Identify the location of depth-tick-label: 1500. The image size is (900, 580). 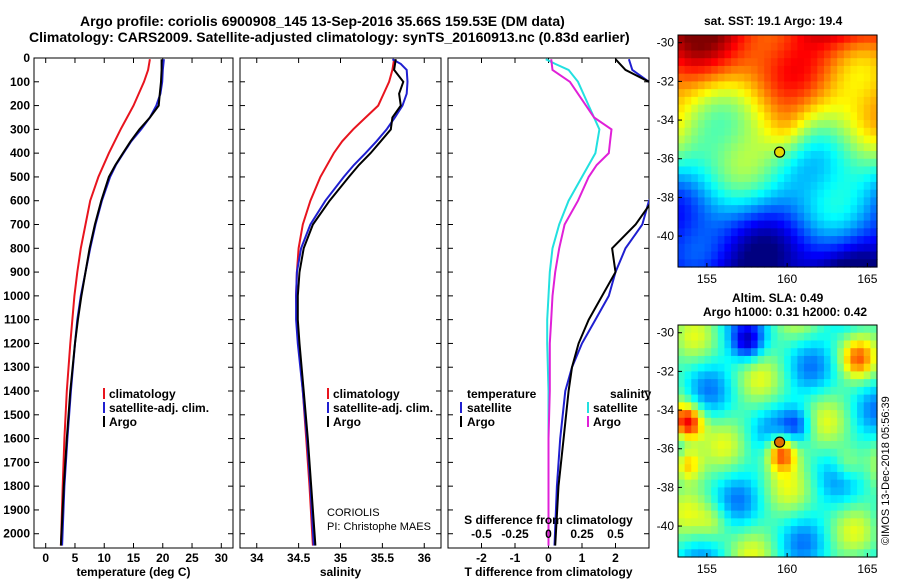
(16, 415).